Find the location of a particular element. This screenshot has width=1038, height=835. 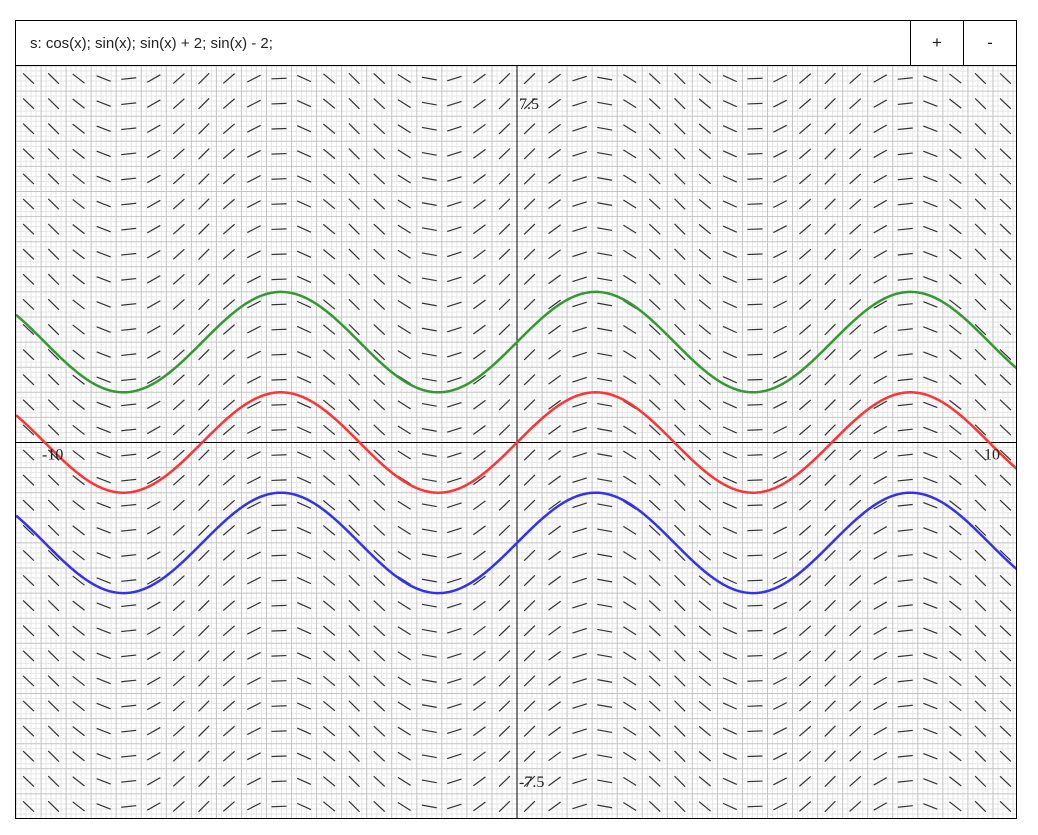

zoom-in-button: + is located at coordinates (936, 43).